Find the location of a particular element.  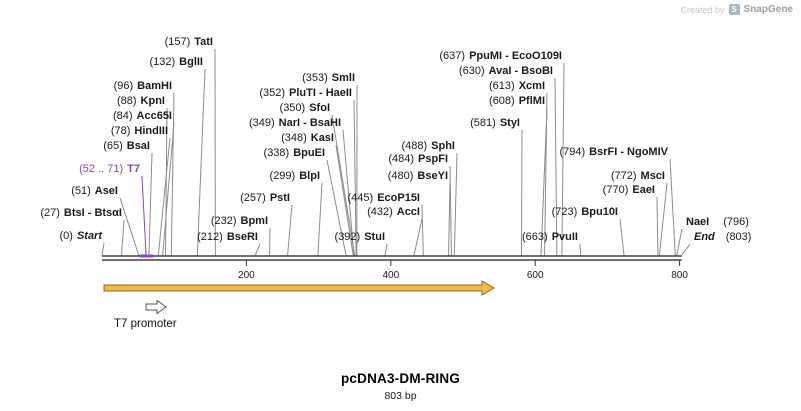

site-label-naei: NaeI (796) is located at coordinates (717, 222).